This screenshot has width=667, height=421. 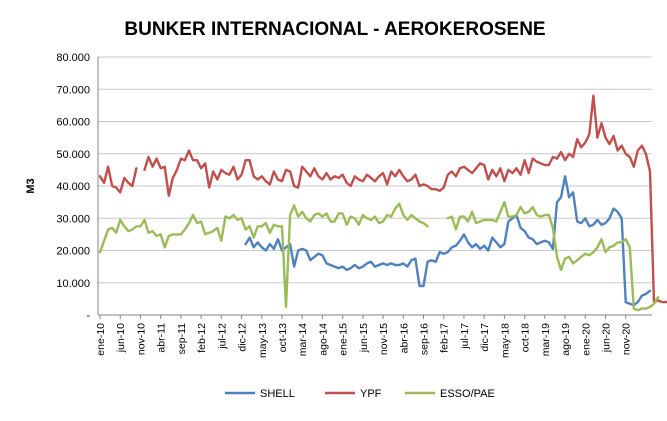 What do you see at coordinates (467, 394) in the screenshot?
I see `legend-label-esso-pae: ESSO/PAE` at bounding box center [467, 394].